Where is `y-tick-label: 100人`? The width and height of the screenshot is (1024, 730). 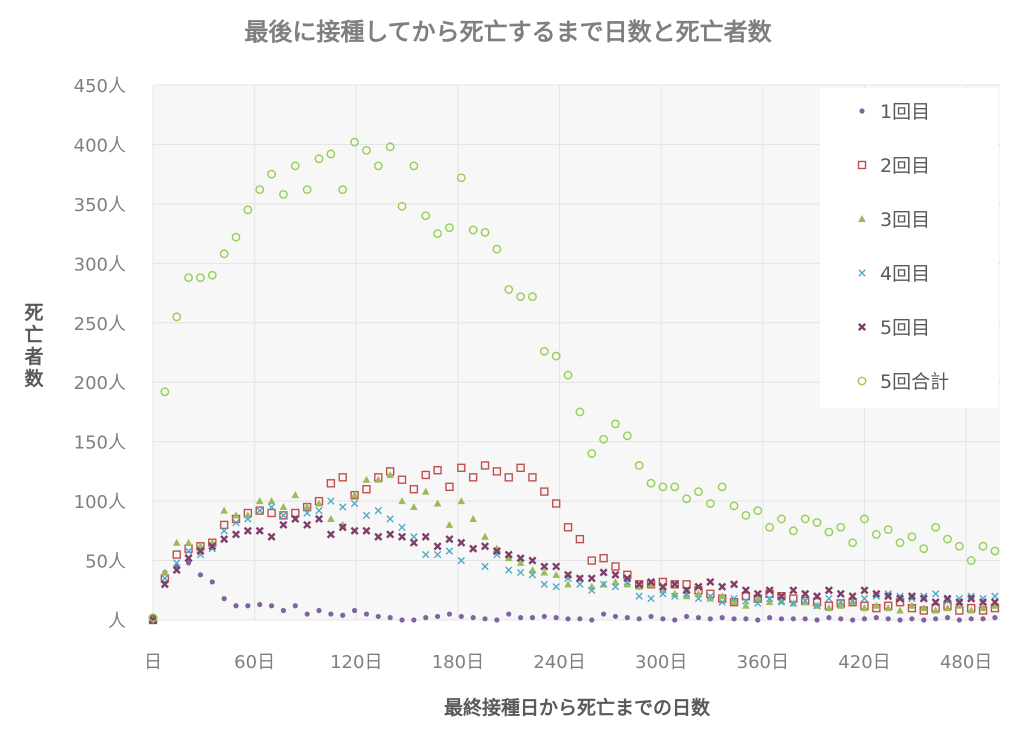 y-tick-label: 100人 is located at coordinates (100, 502).